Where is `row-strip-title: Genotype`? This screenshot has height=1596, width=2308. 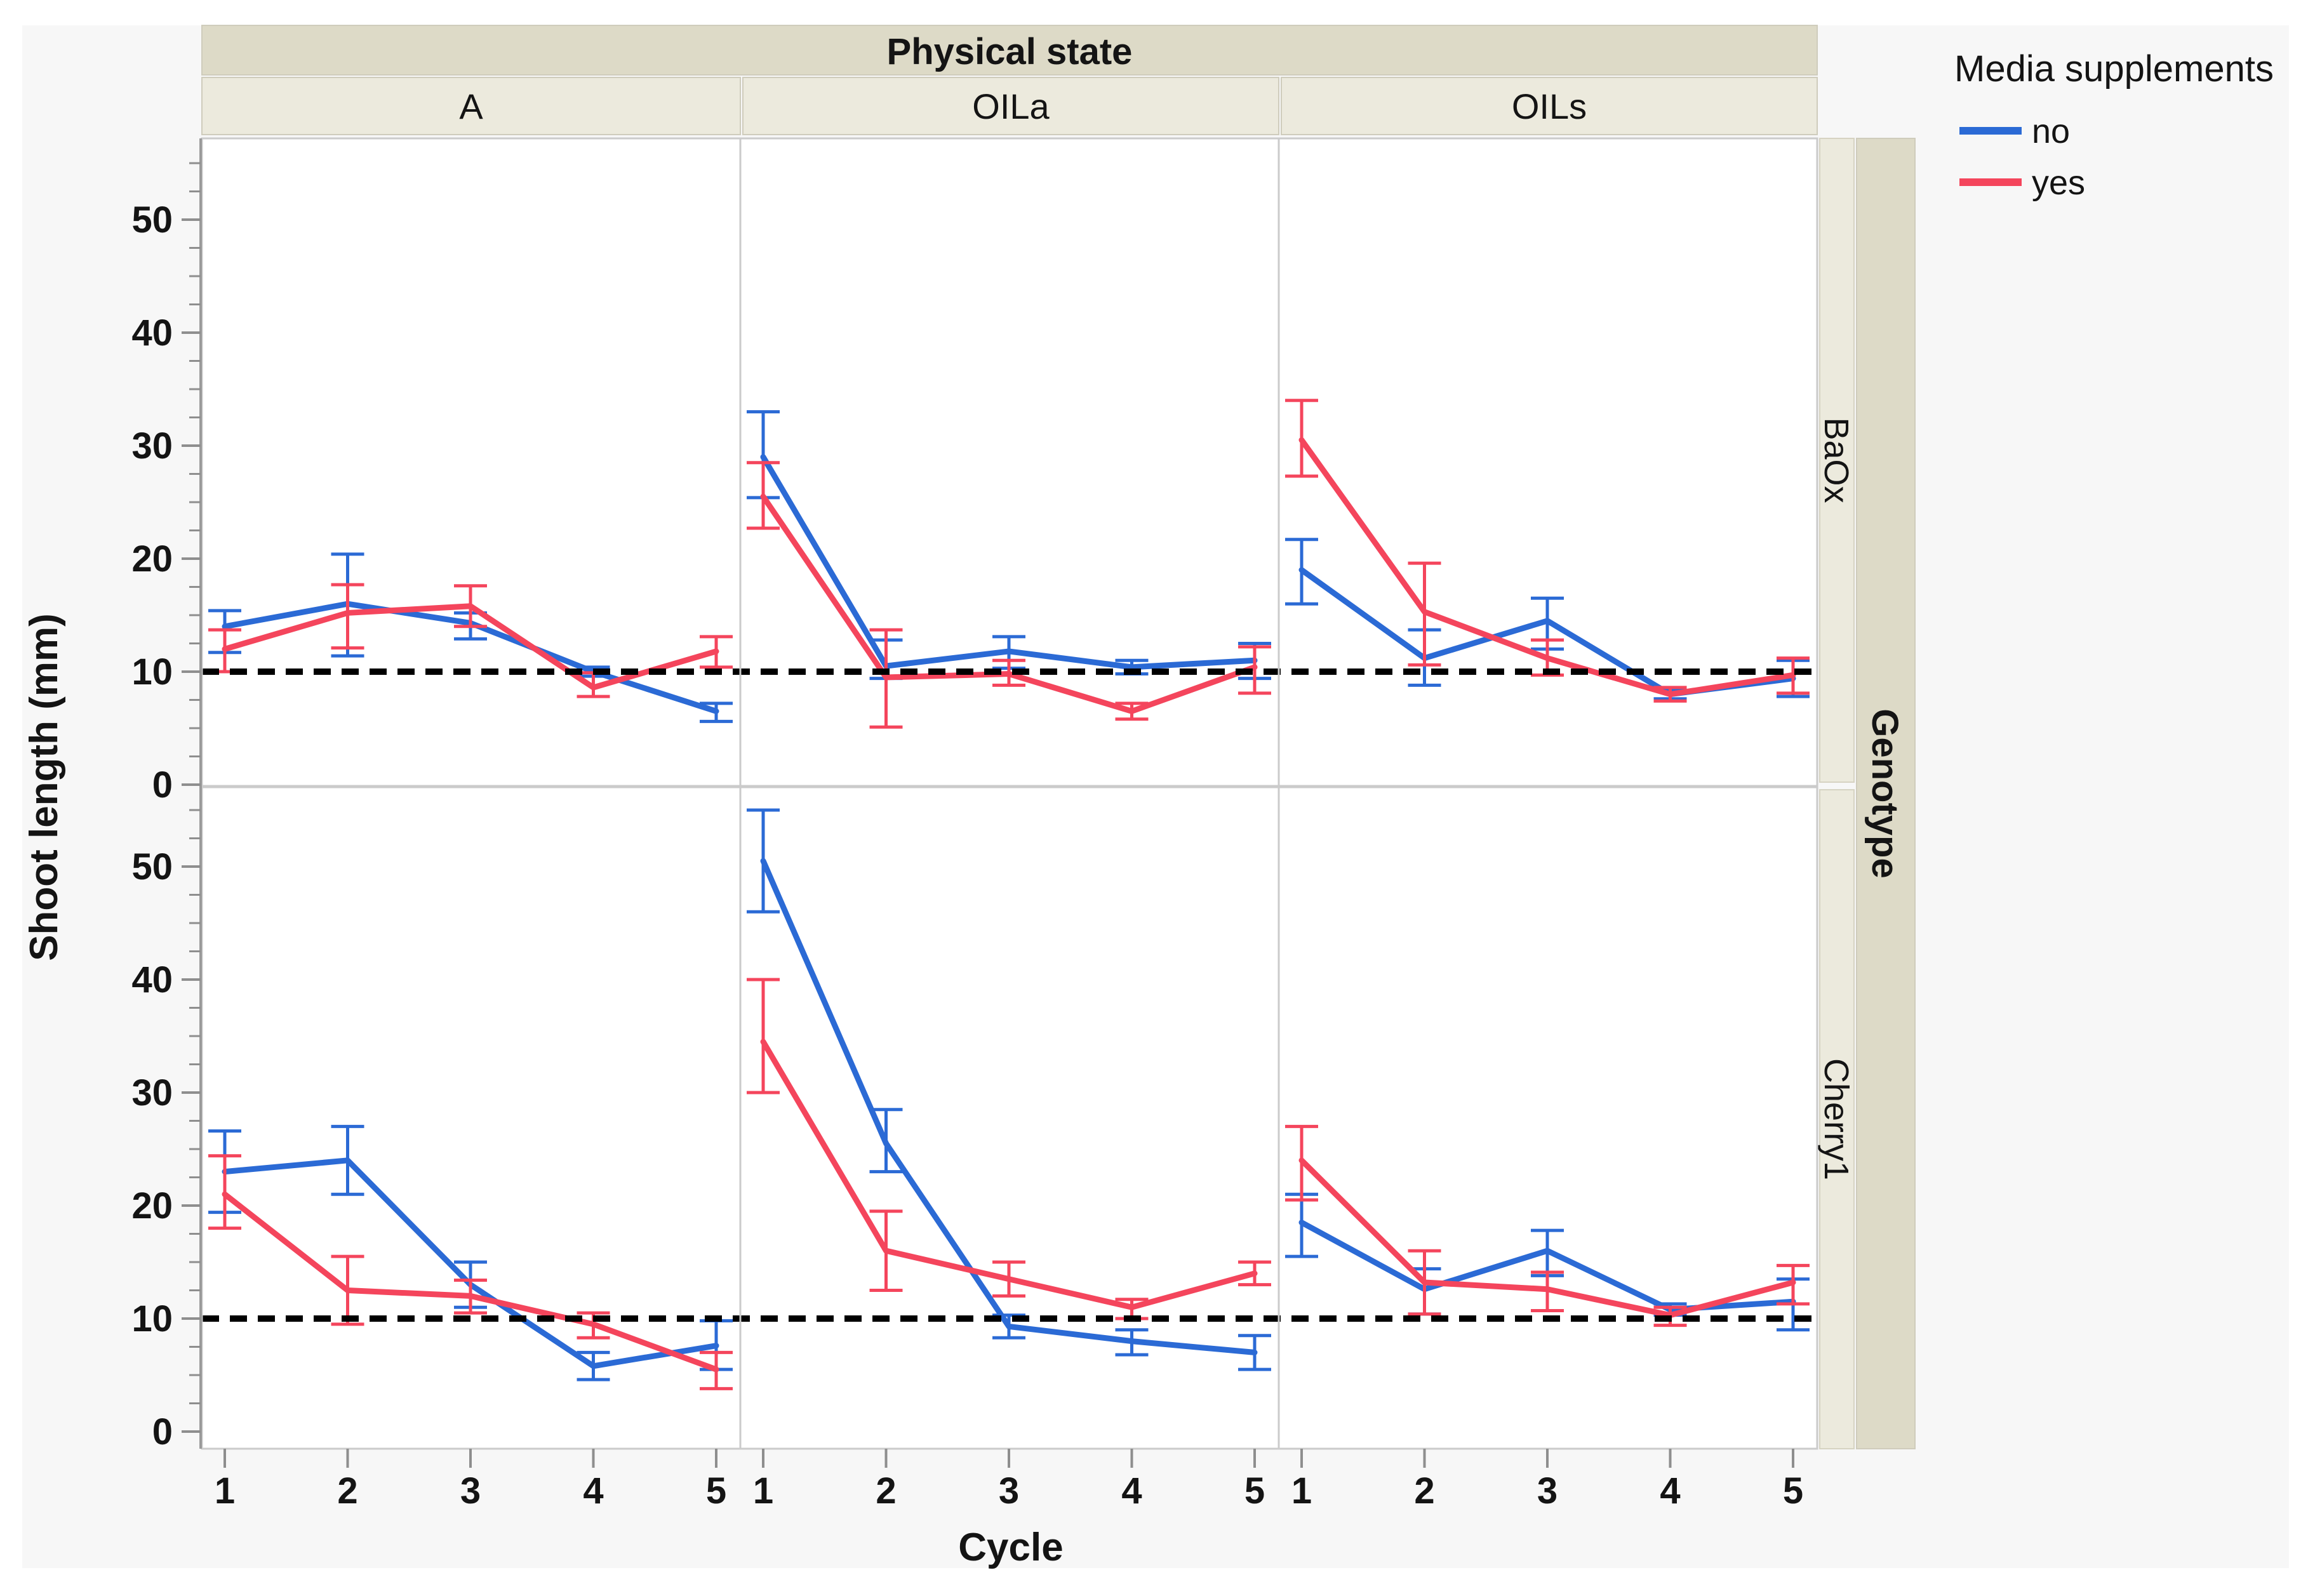
row-strip-title: Genotype is located at coordinates (1884, 793).